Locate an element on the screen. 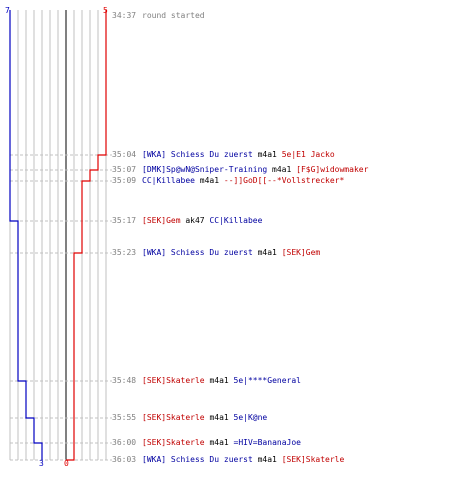  event-message: [SEK]Skaterle m4a1 5e|****General is located at coordinates (221, 381).